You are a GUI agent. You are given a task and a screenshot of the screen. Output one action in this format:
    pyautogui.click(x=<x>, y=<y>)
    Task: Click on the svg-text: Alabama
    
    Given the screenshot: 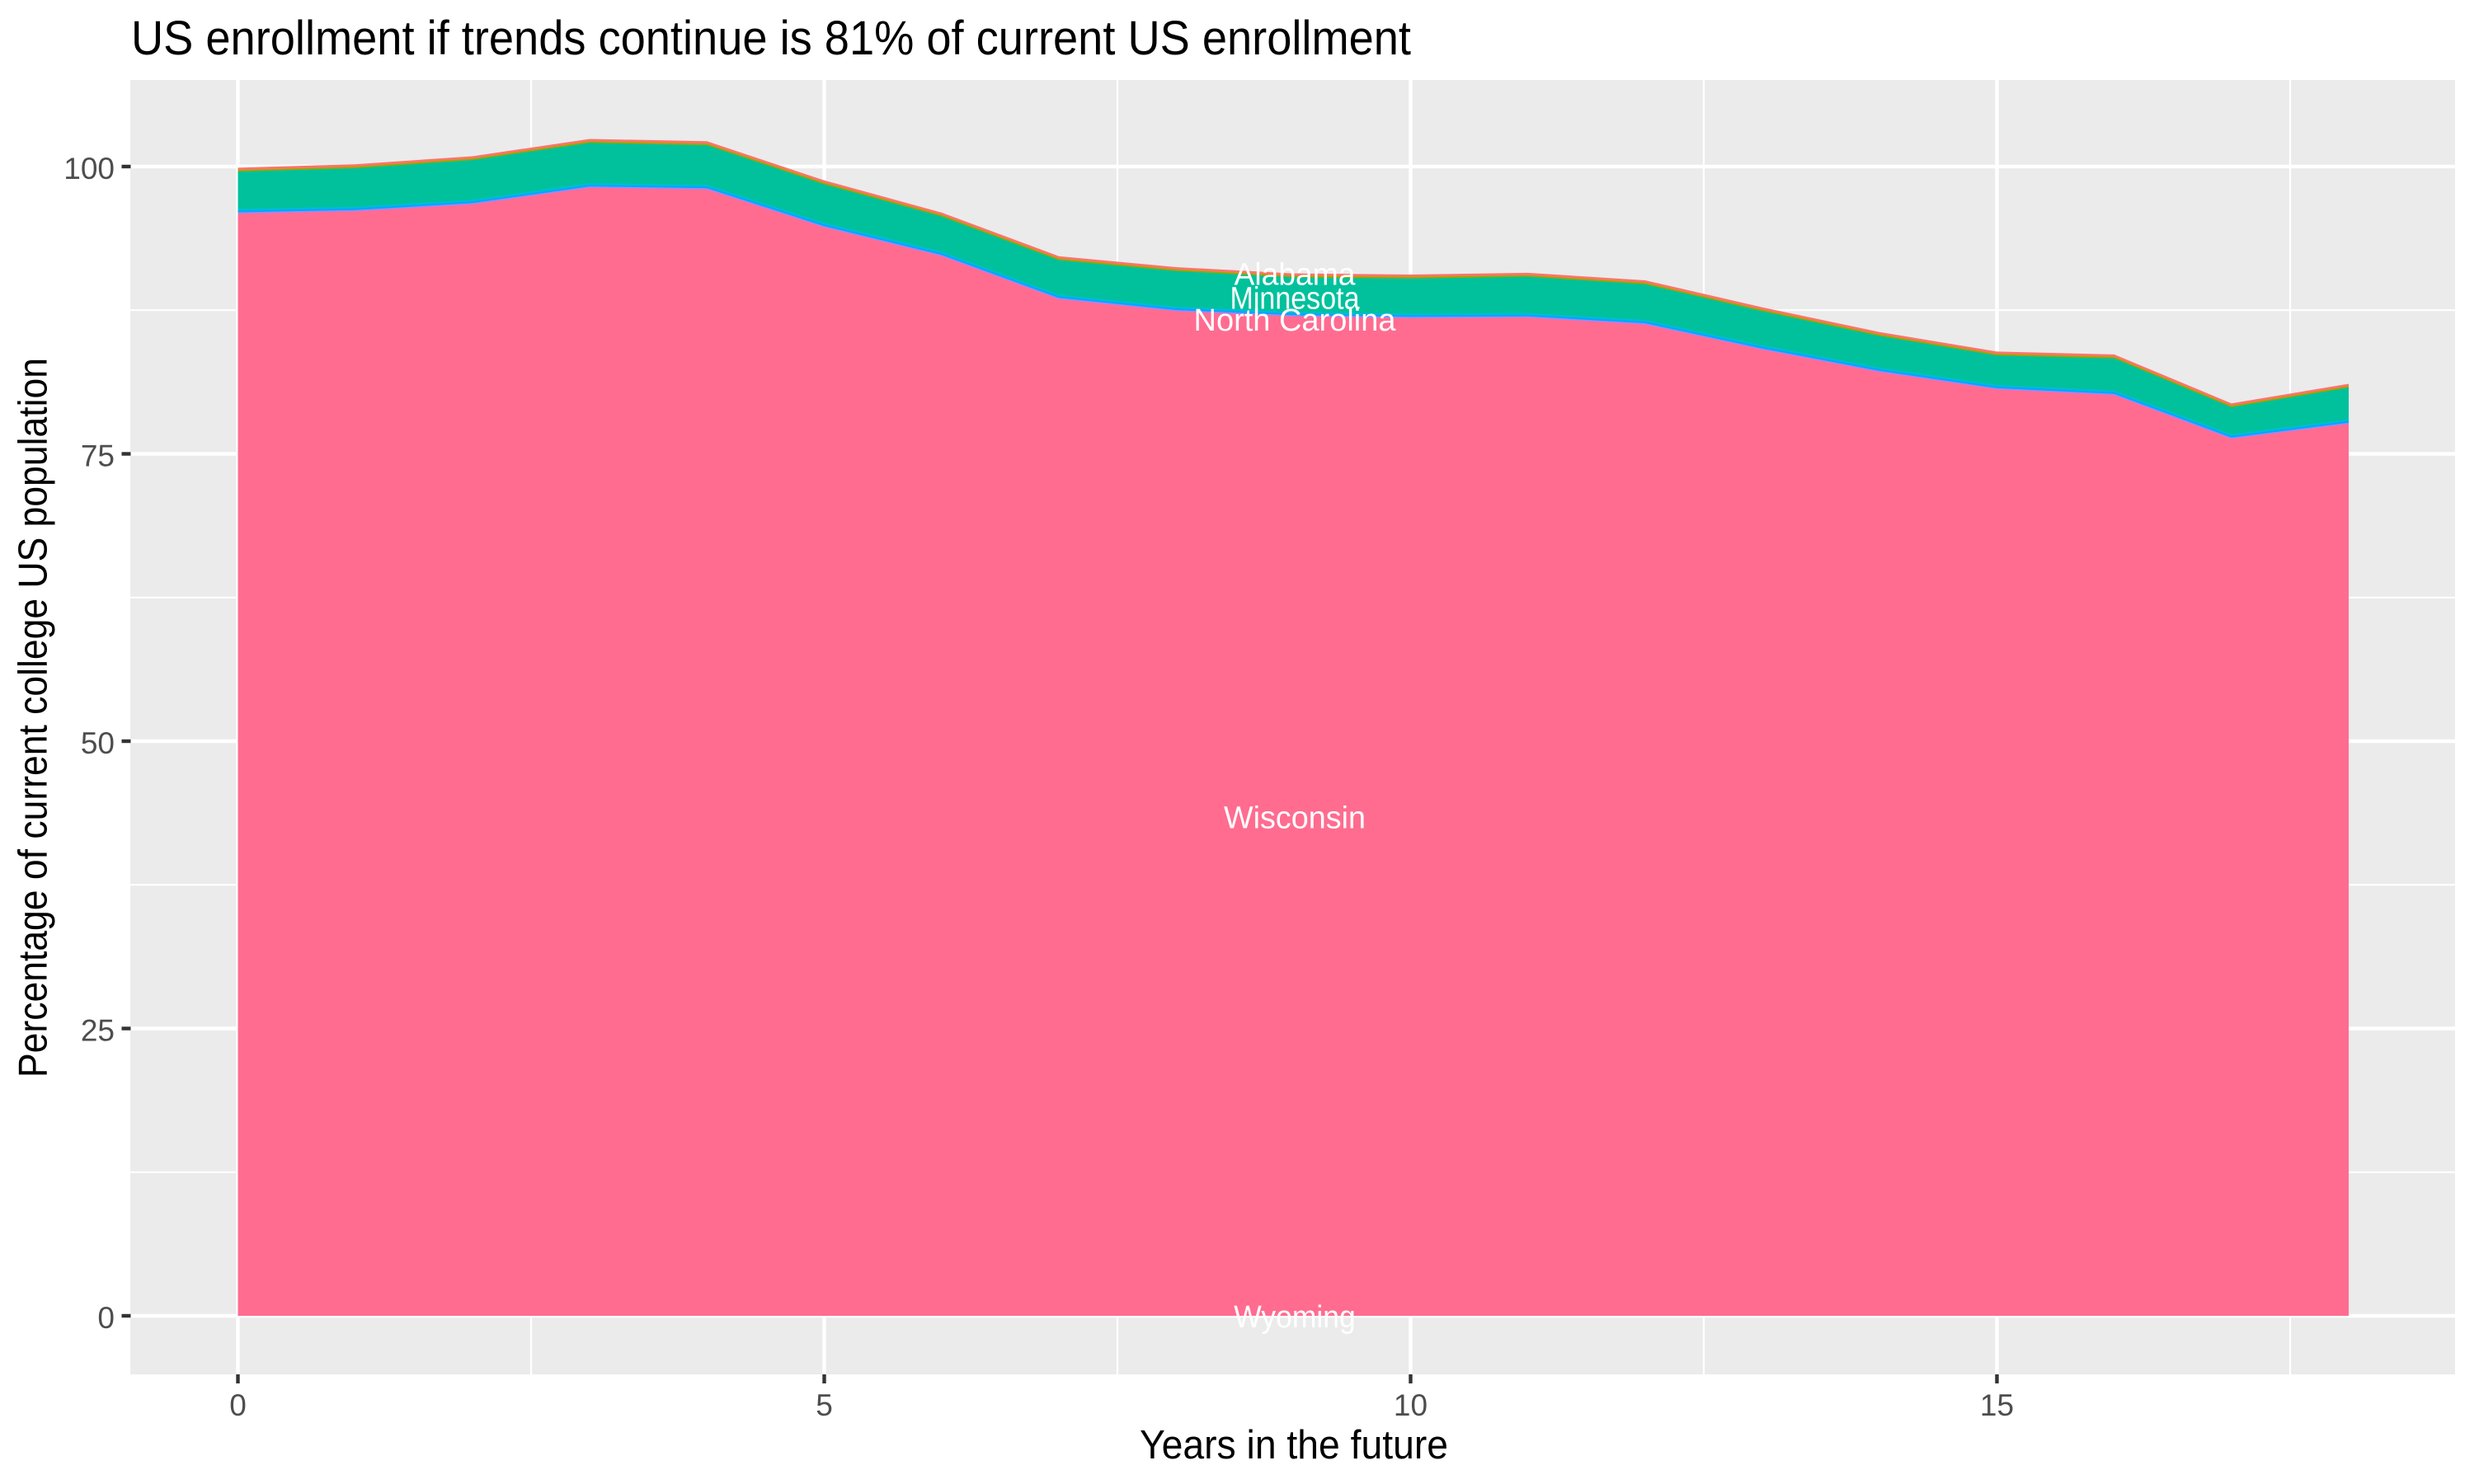 What is the action you would take?
    pyautogui.click(x=1296, y=275)
    